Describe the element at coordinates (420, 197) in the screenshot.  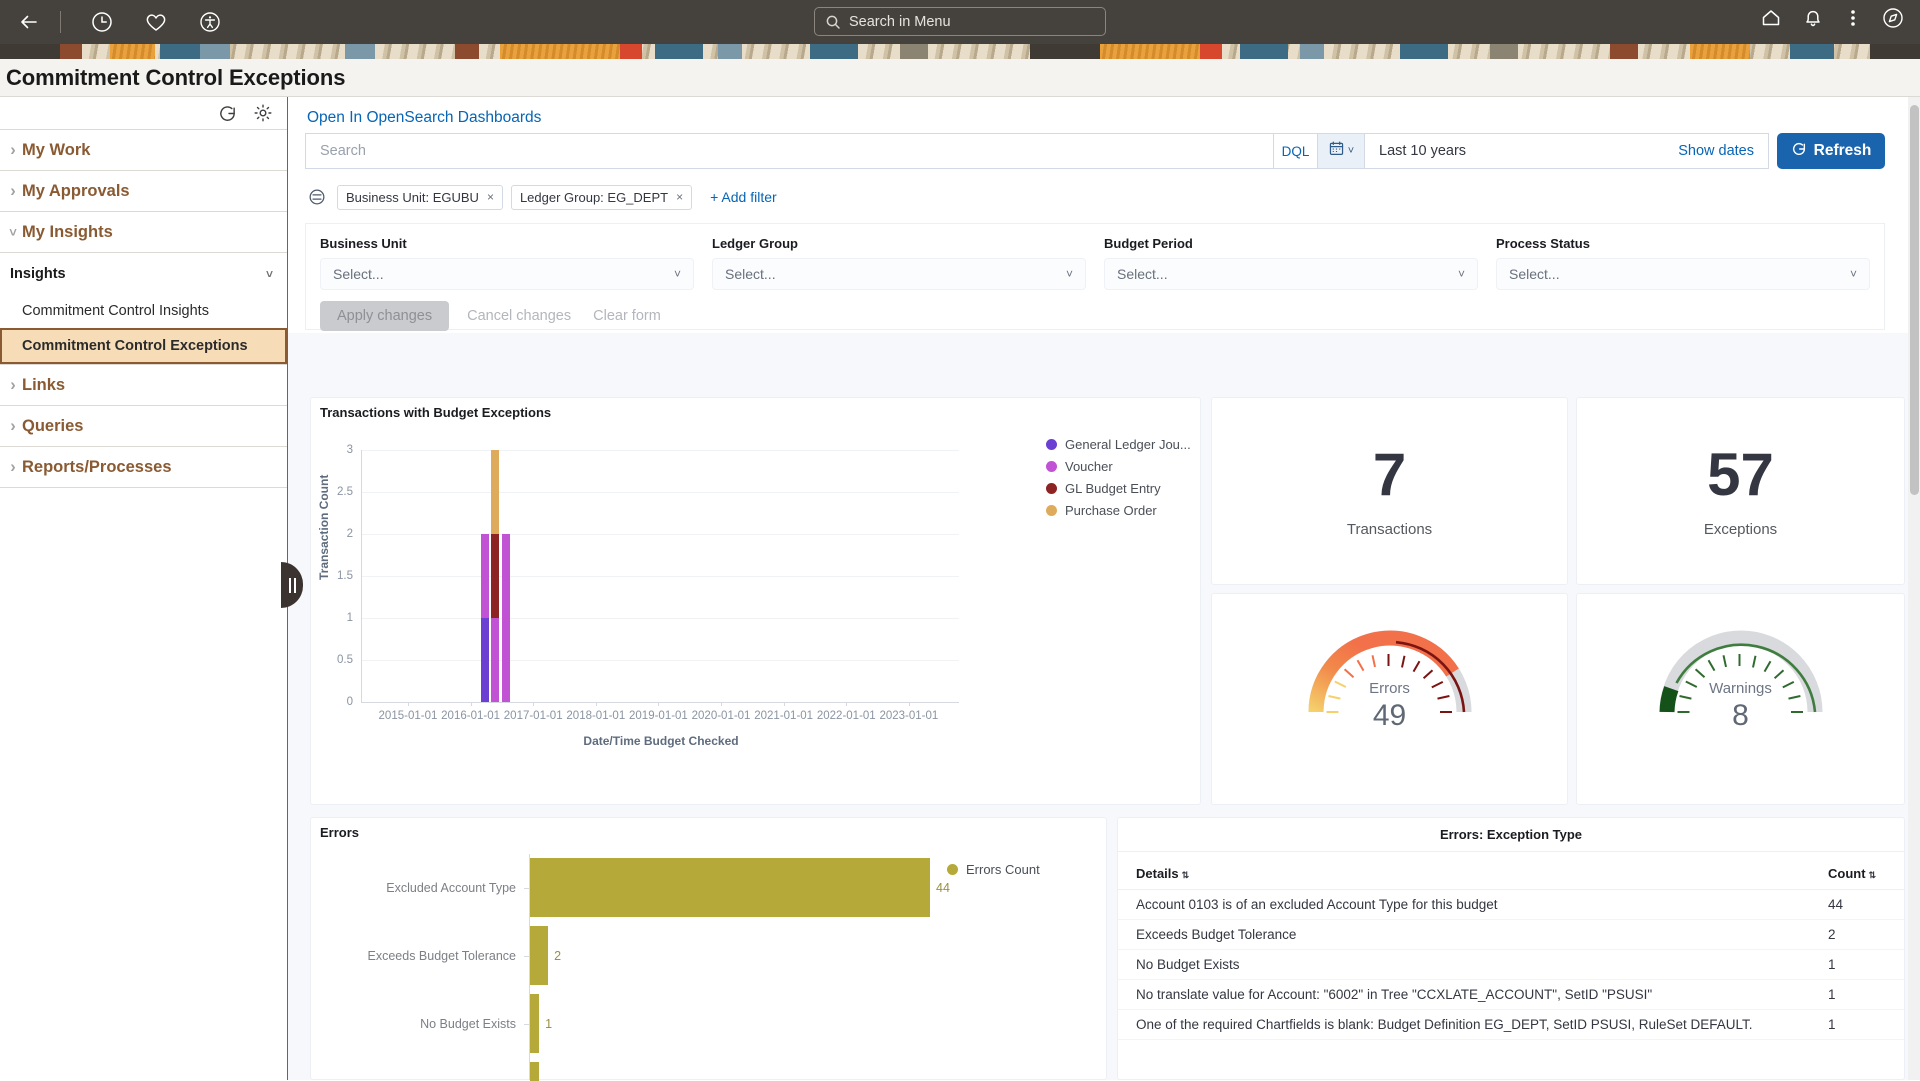
I see `filter-pill-business-unit: Business Unit: EGUBU ×` at that location.